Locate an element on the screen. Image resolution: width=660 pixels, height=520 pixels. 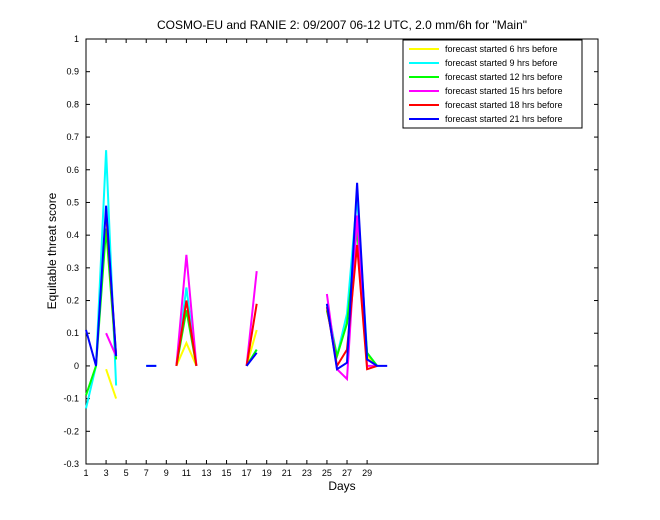
legend-label: forecast started 6 hrs before is located at coordinates (501, 49).